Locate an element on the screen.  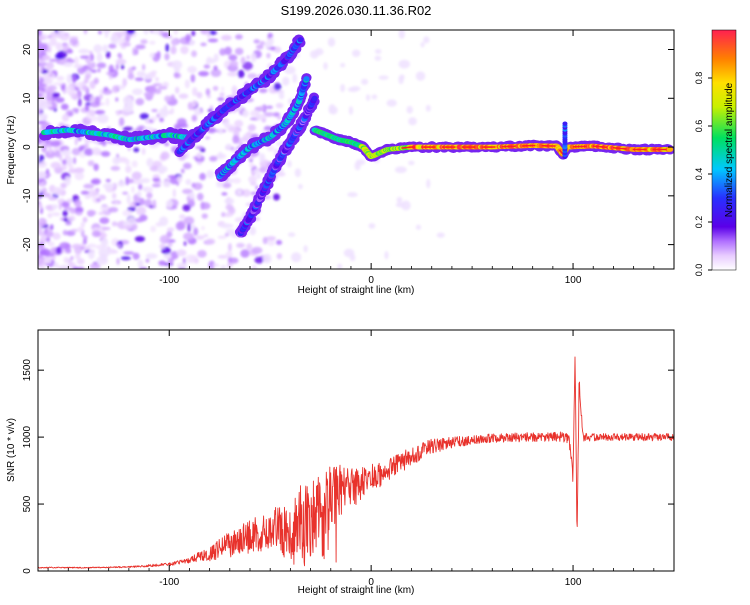
trace-rising-arc is located at coordinates (240, 96).